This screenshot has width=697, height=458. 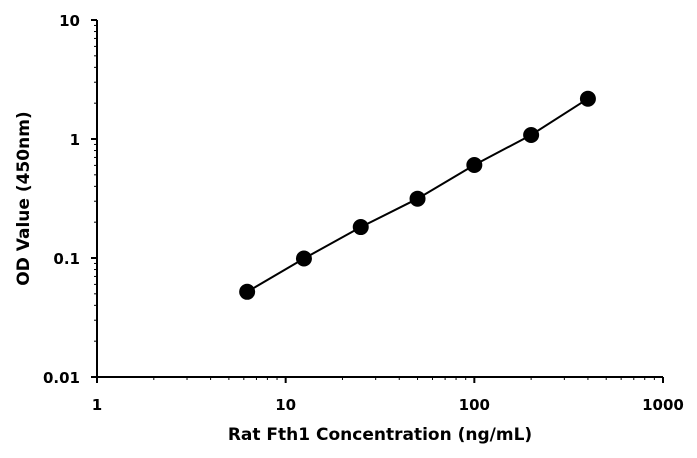 What do you see at coordinates (285, 405) in the screenshot?
I see `x-tick-label: 10` at bounding box center [285, 405].